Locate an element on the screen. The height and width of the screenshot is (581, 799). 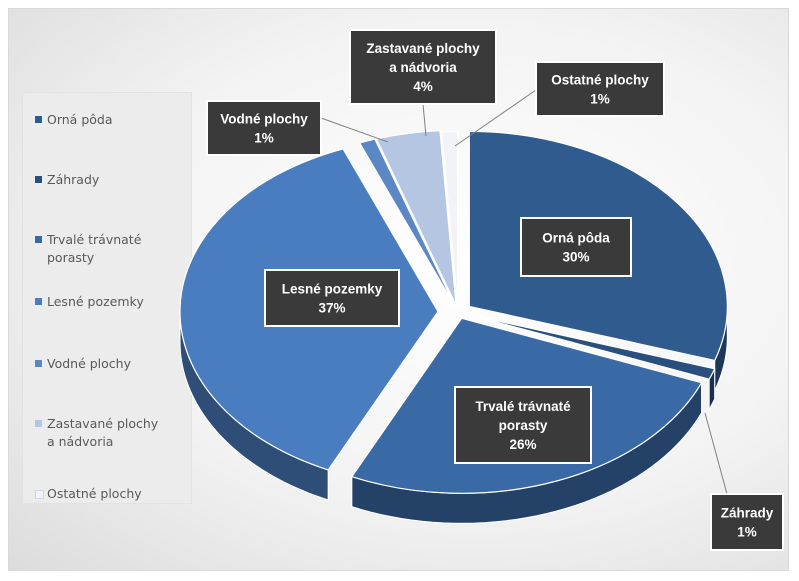
data-label-text: Trvalé trávnaté is located at coordinates (523, 406).